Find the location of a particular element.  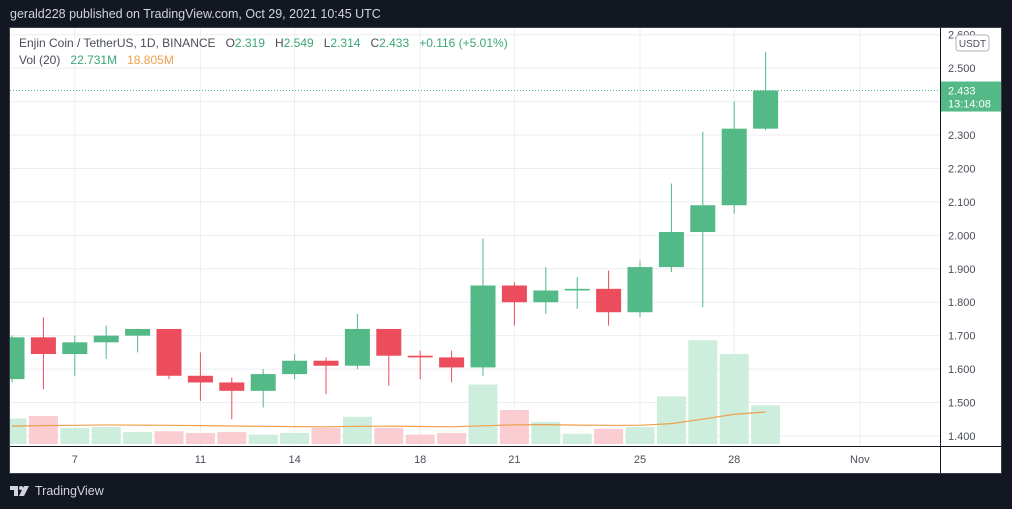

time-tick-label: 25 is located at coordinates (640, 460).